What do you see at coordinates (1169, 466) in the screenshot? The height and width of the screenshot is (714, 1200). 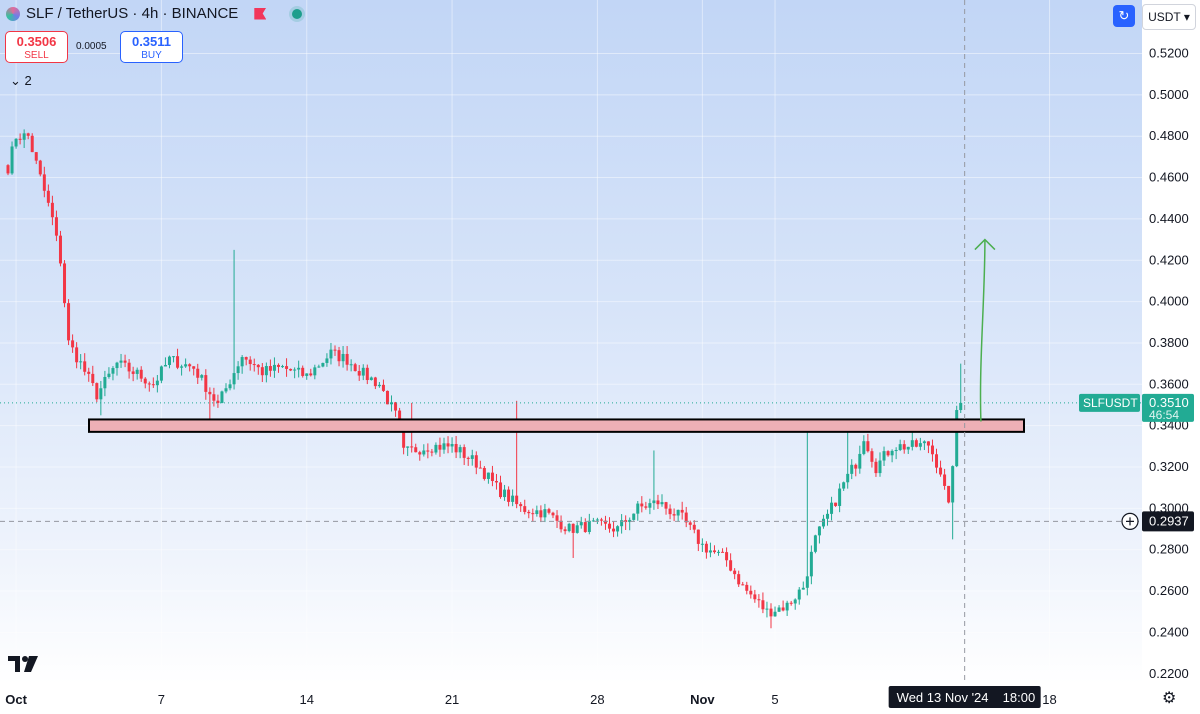 I see `y-tick-label: 0.3200` at bounding box center [1169, 466].